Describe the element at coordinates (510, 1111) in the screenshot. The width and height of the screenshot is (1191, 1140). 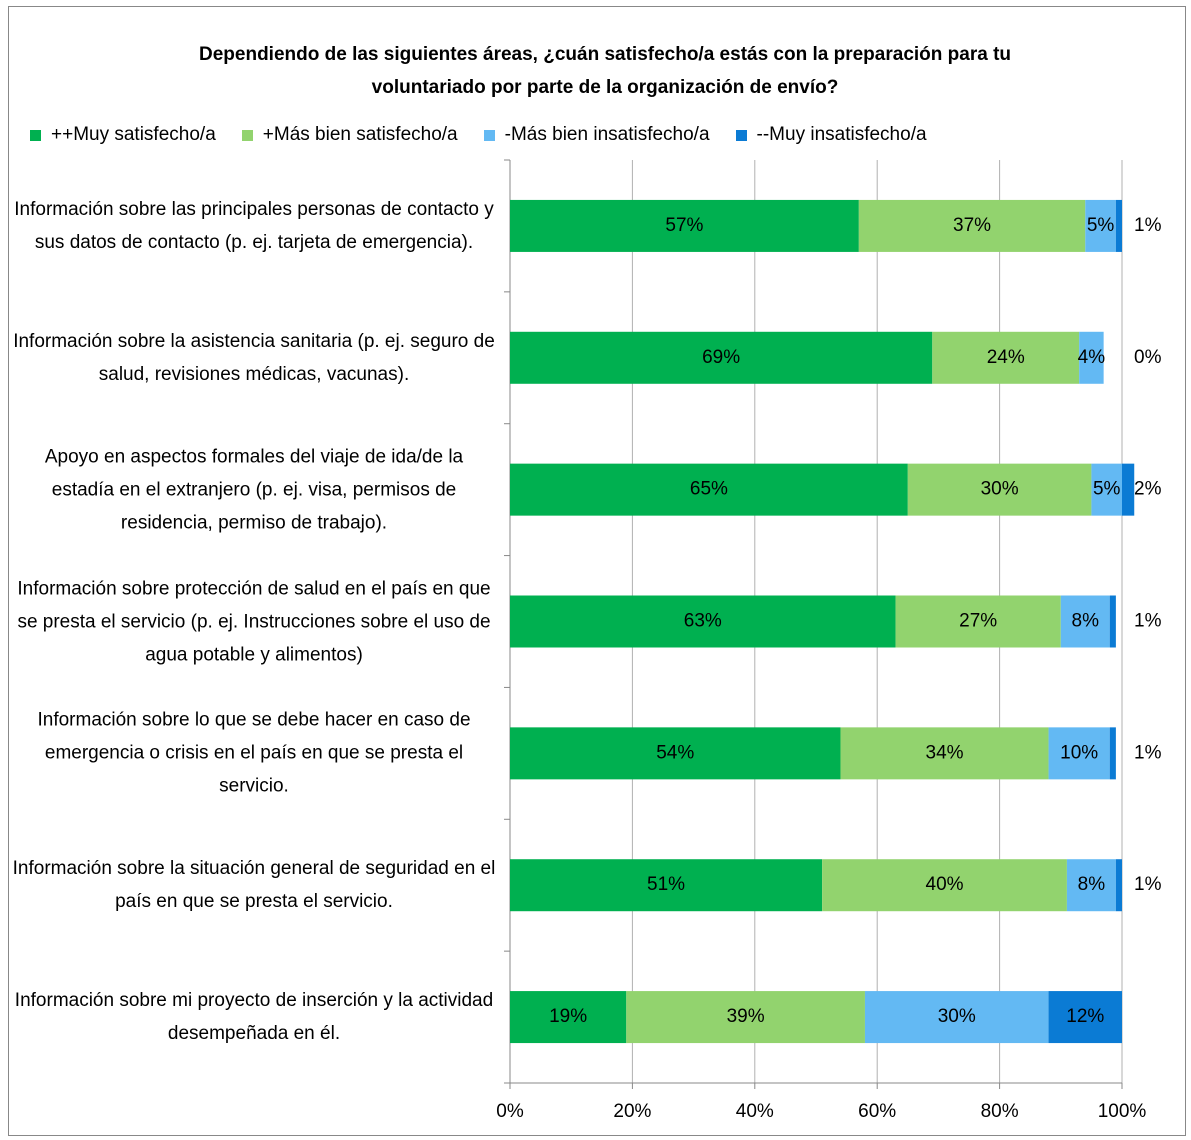
I see `x-tick-label: 0%` at that location.